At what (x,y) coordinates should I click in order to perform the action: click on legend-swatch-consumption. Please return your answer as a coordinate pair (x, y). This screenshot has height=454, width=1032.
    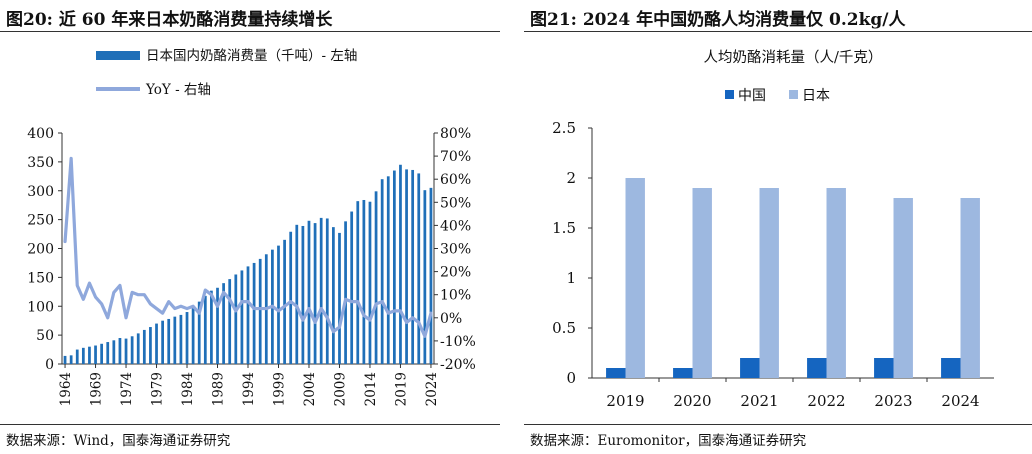
    Looking at the image, I should click on (118, 55).